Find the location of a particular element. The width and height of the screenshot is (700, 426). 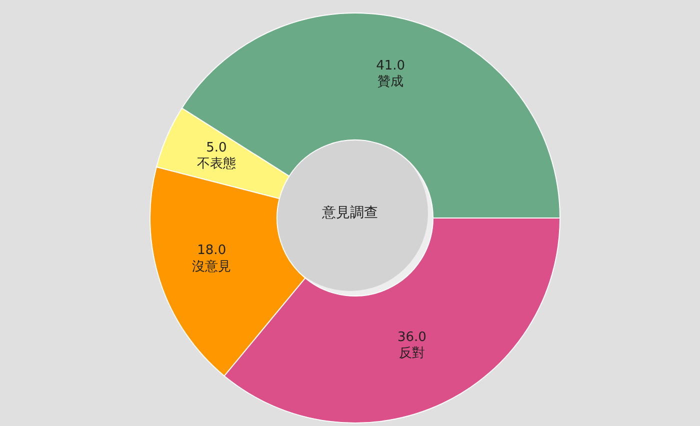

data-label: 18.0 is located at coordinates (211, 250).